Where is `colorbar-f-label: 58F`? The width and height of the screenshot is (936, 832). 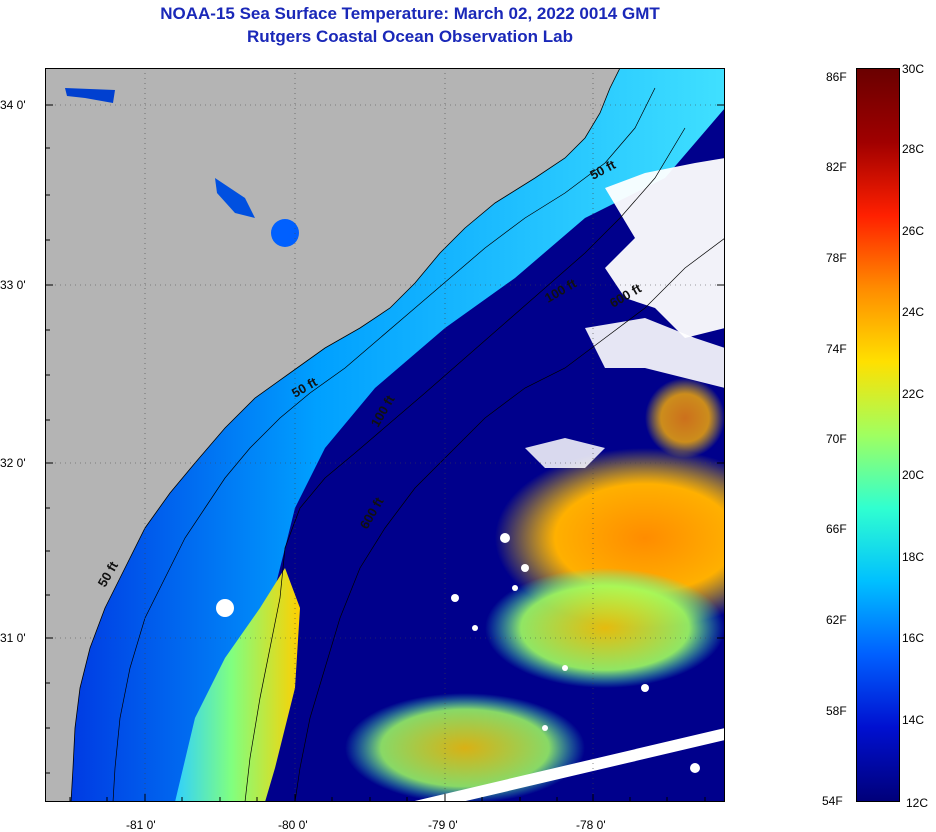 colorbar-f-label: 58F is located at coordinates (836, 711).